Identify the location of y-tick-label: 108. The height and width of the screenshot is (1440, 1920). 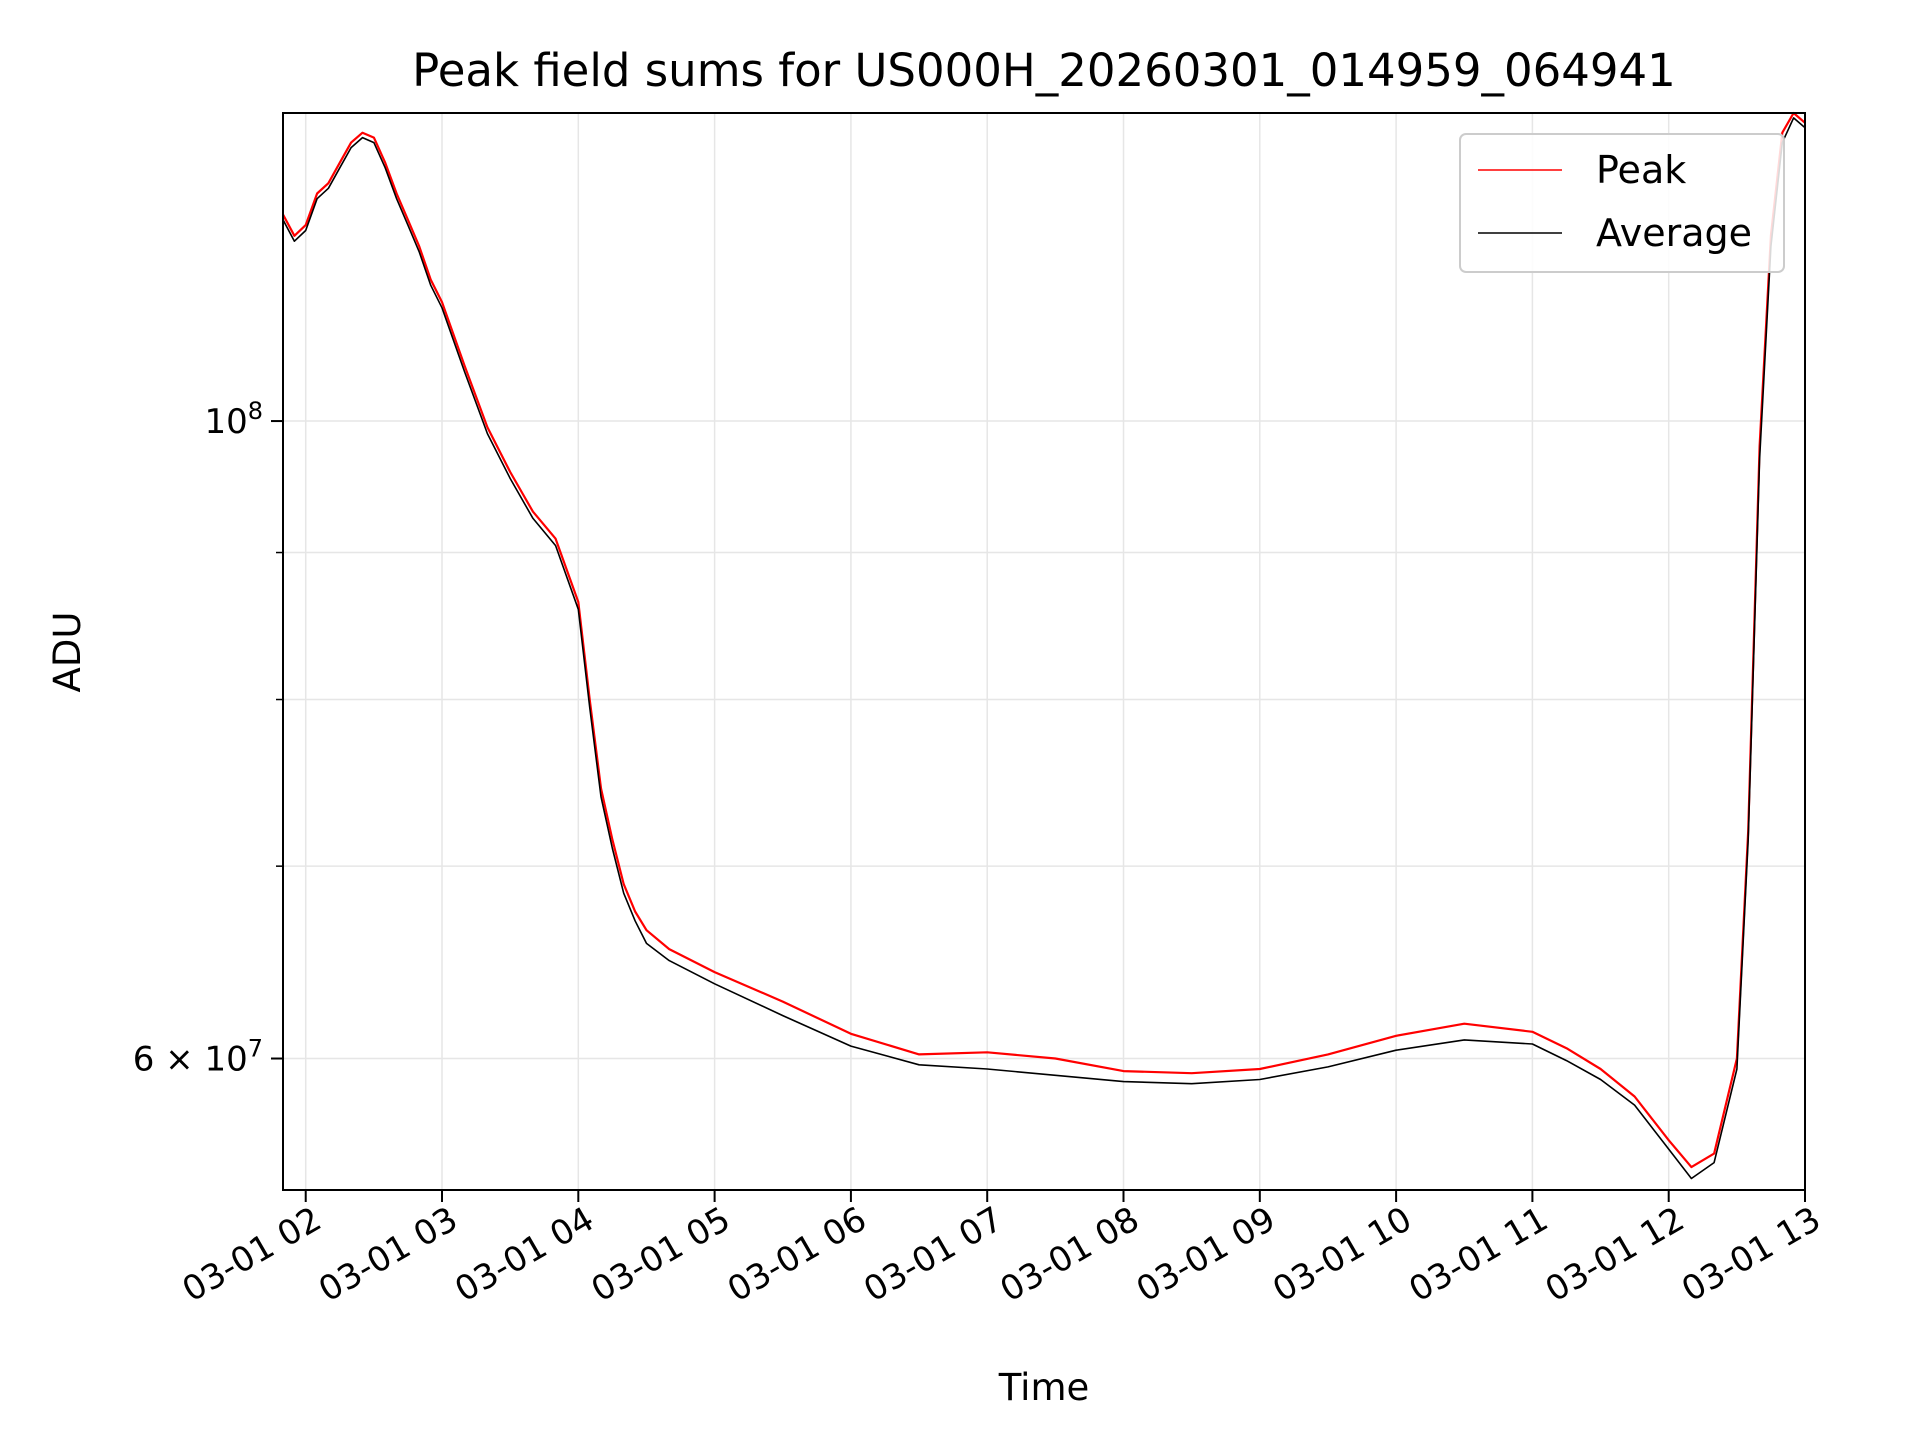
(233, 419).